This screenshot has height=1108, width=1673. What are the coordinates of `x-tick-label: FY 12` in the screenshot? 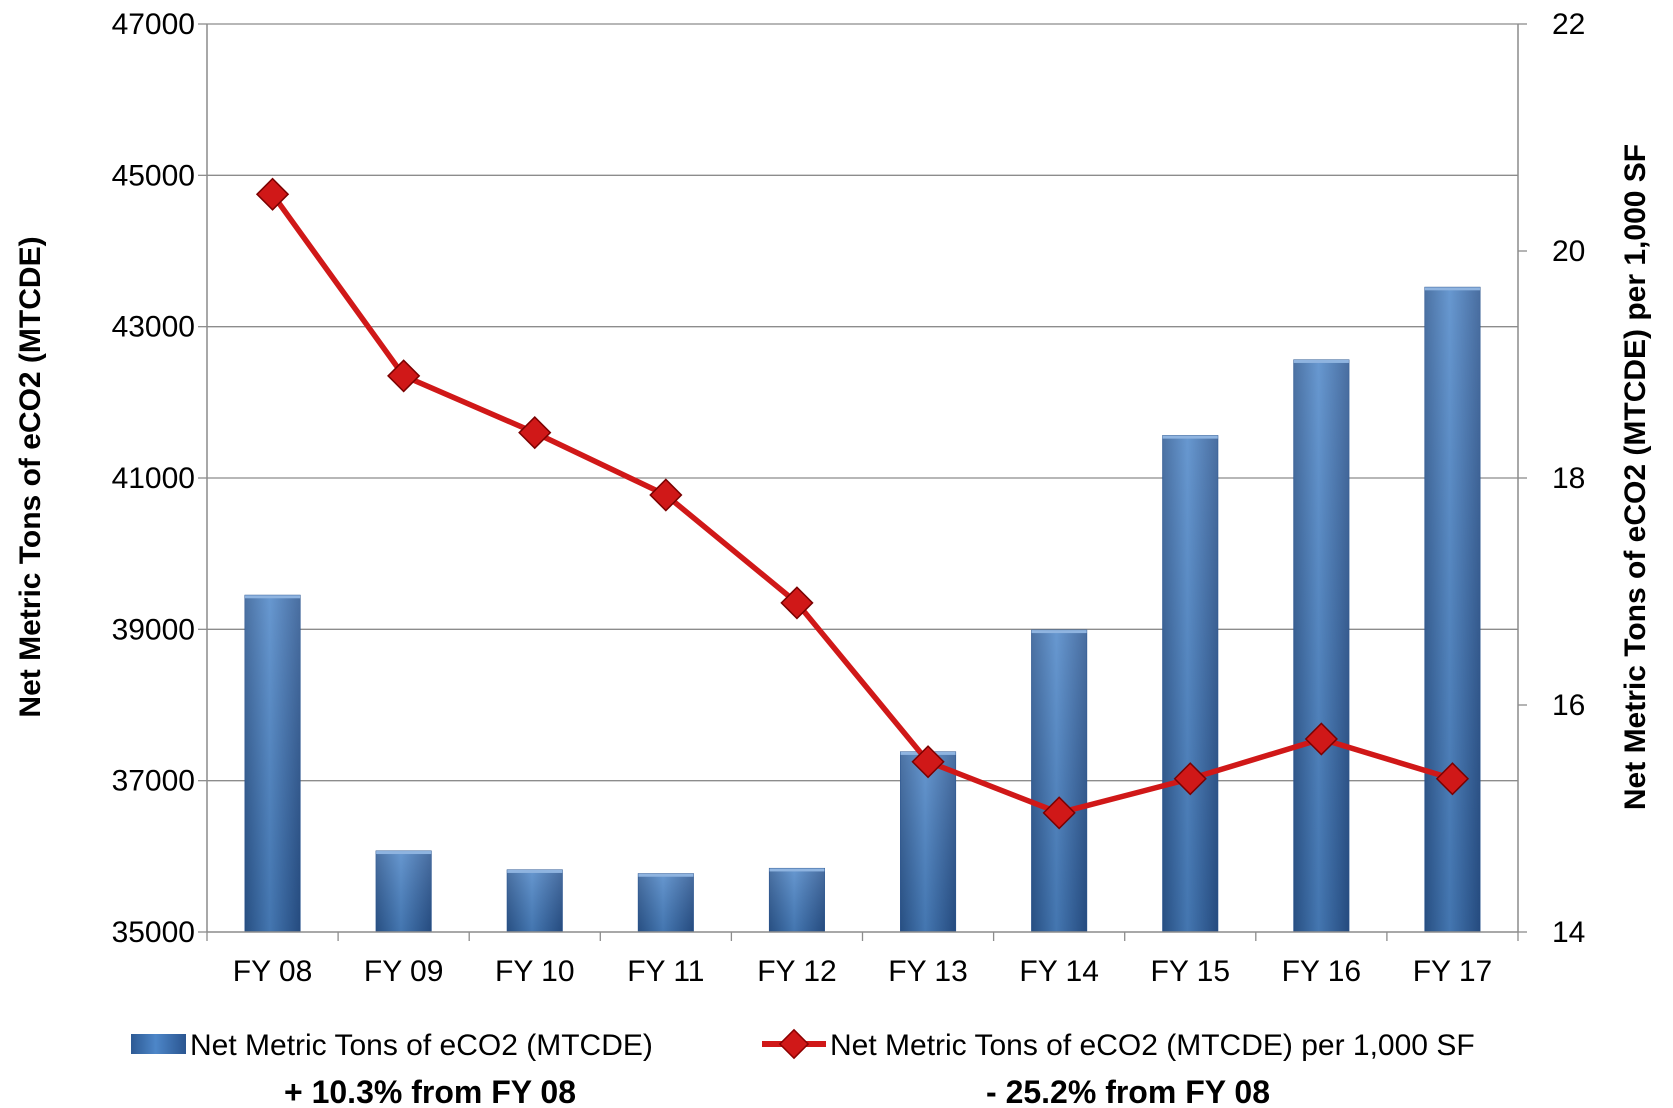 It's located at (797, 971).